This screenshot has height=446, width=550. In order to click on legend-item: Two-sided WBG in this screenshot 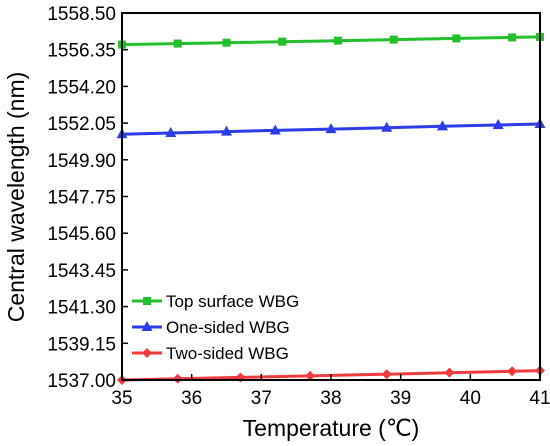, I will do `click(210, 353)`.